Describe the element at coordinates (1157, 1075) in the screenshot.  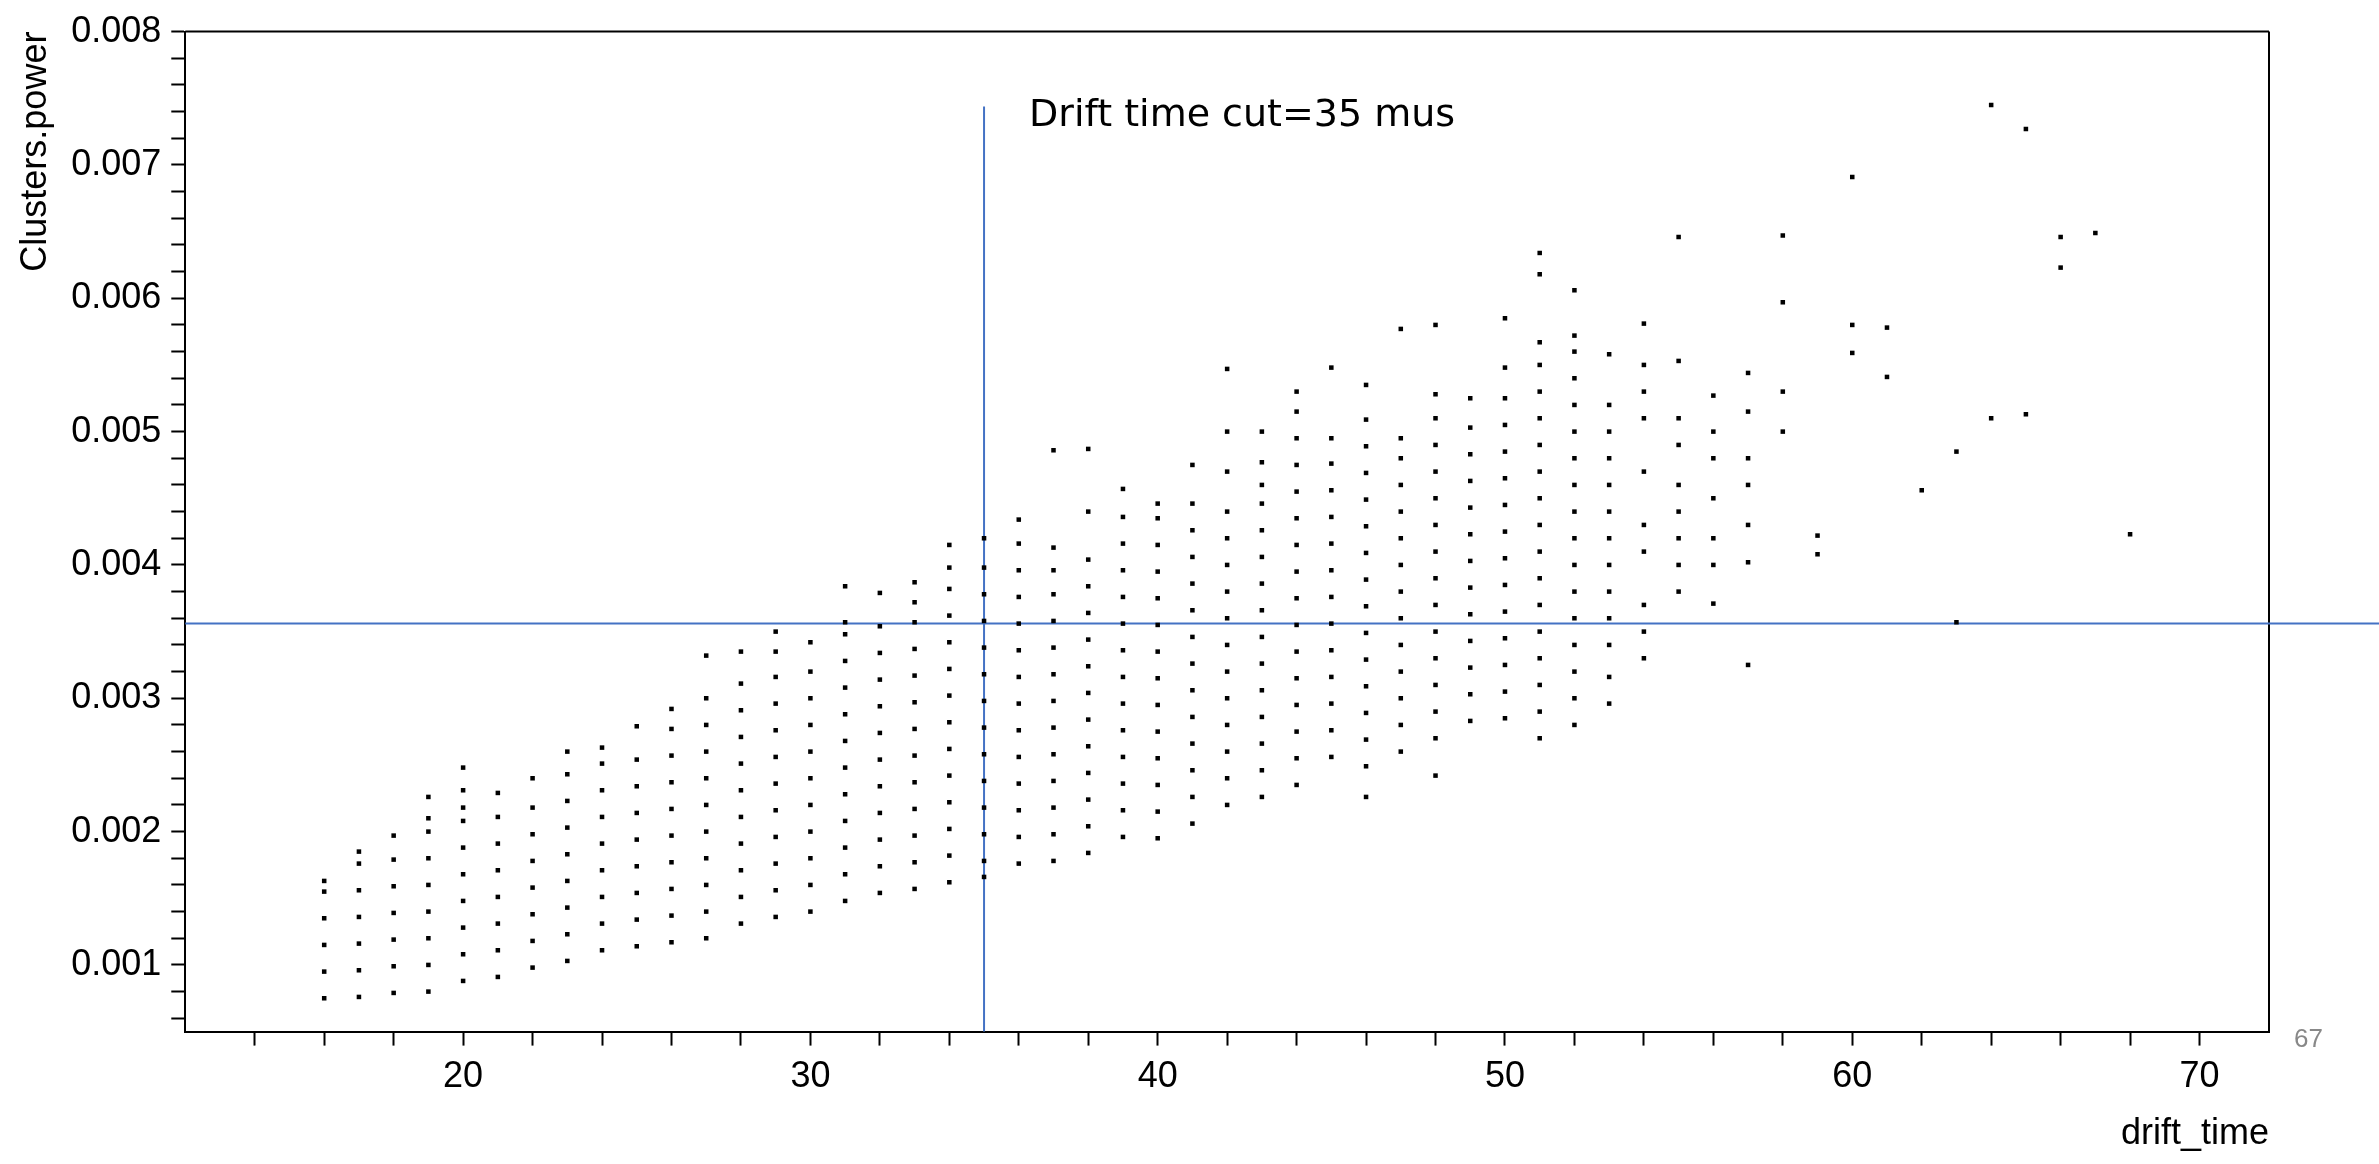
I see `x-tick-label: 40` at that location.